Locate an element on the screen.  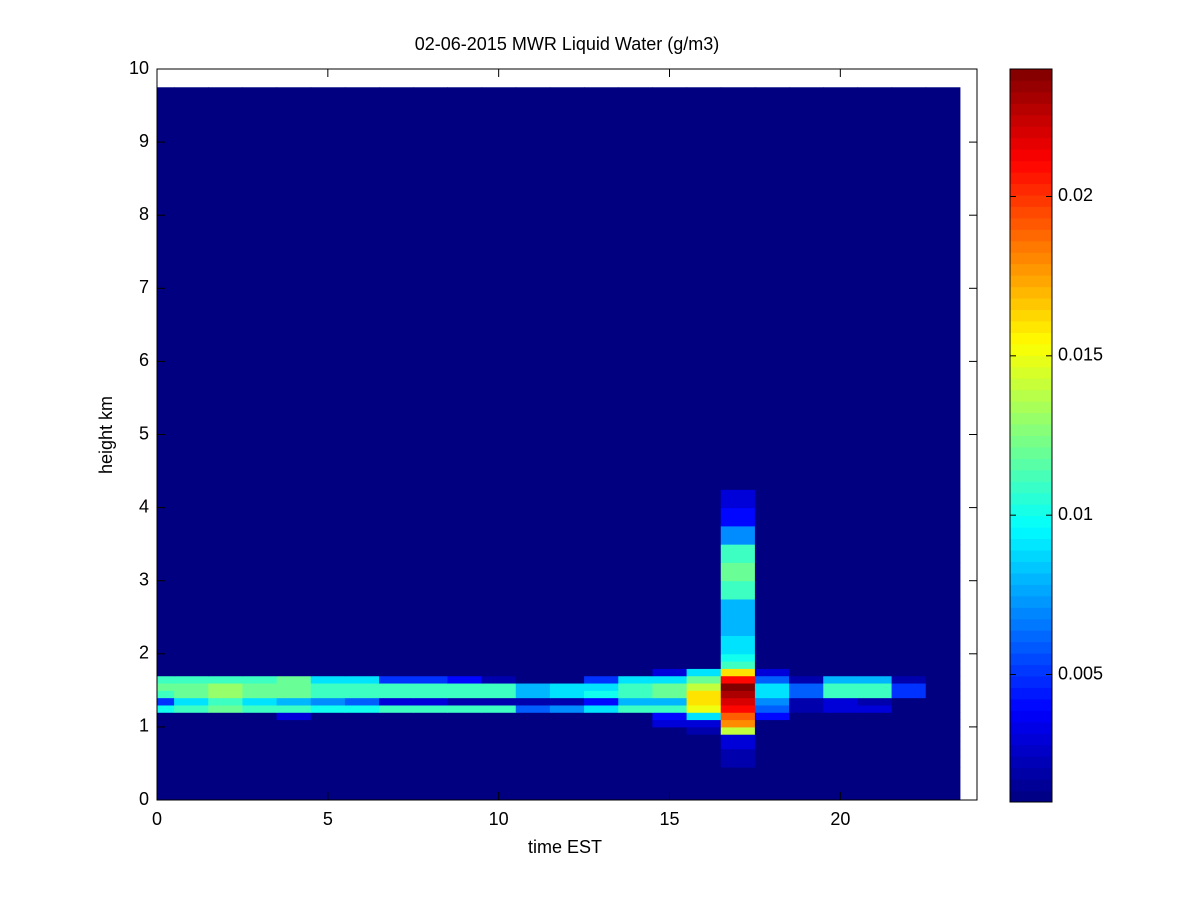
y-tick-label: 0 is located at coordinates (144, 799).